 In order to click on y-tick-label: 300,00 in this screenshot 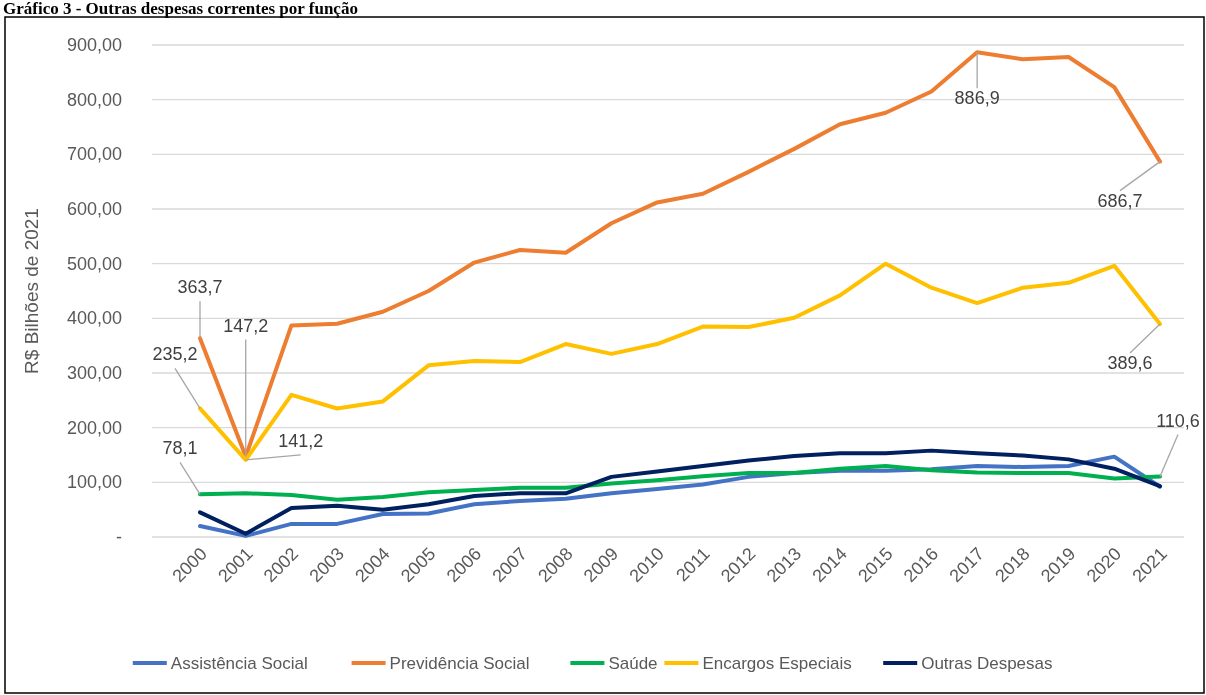, I will do `click(94, 373)`.